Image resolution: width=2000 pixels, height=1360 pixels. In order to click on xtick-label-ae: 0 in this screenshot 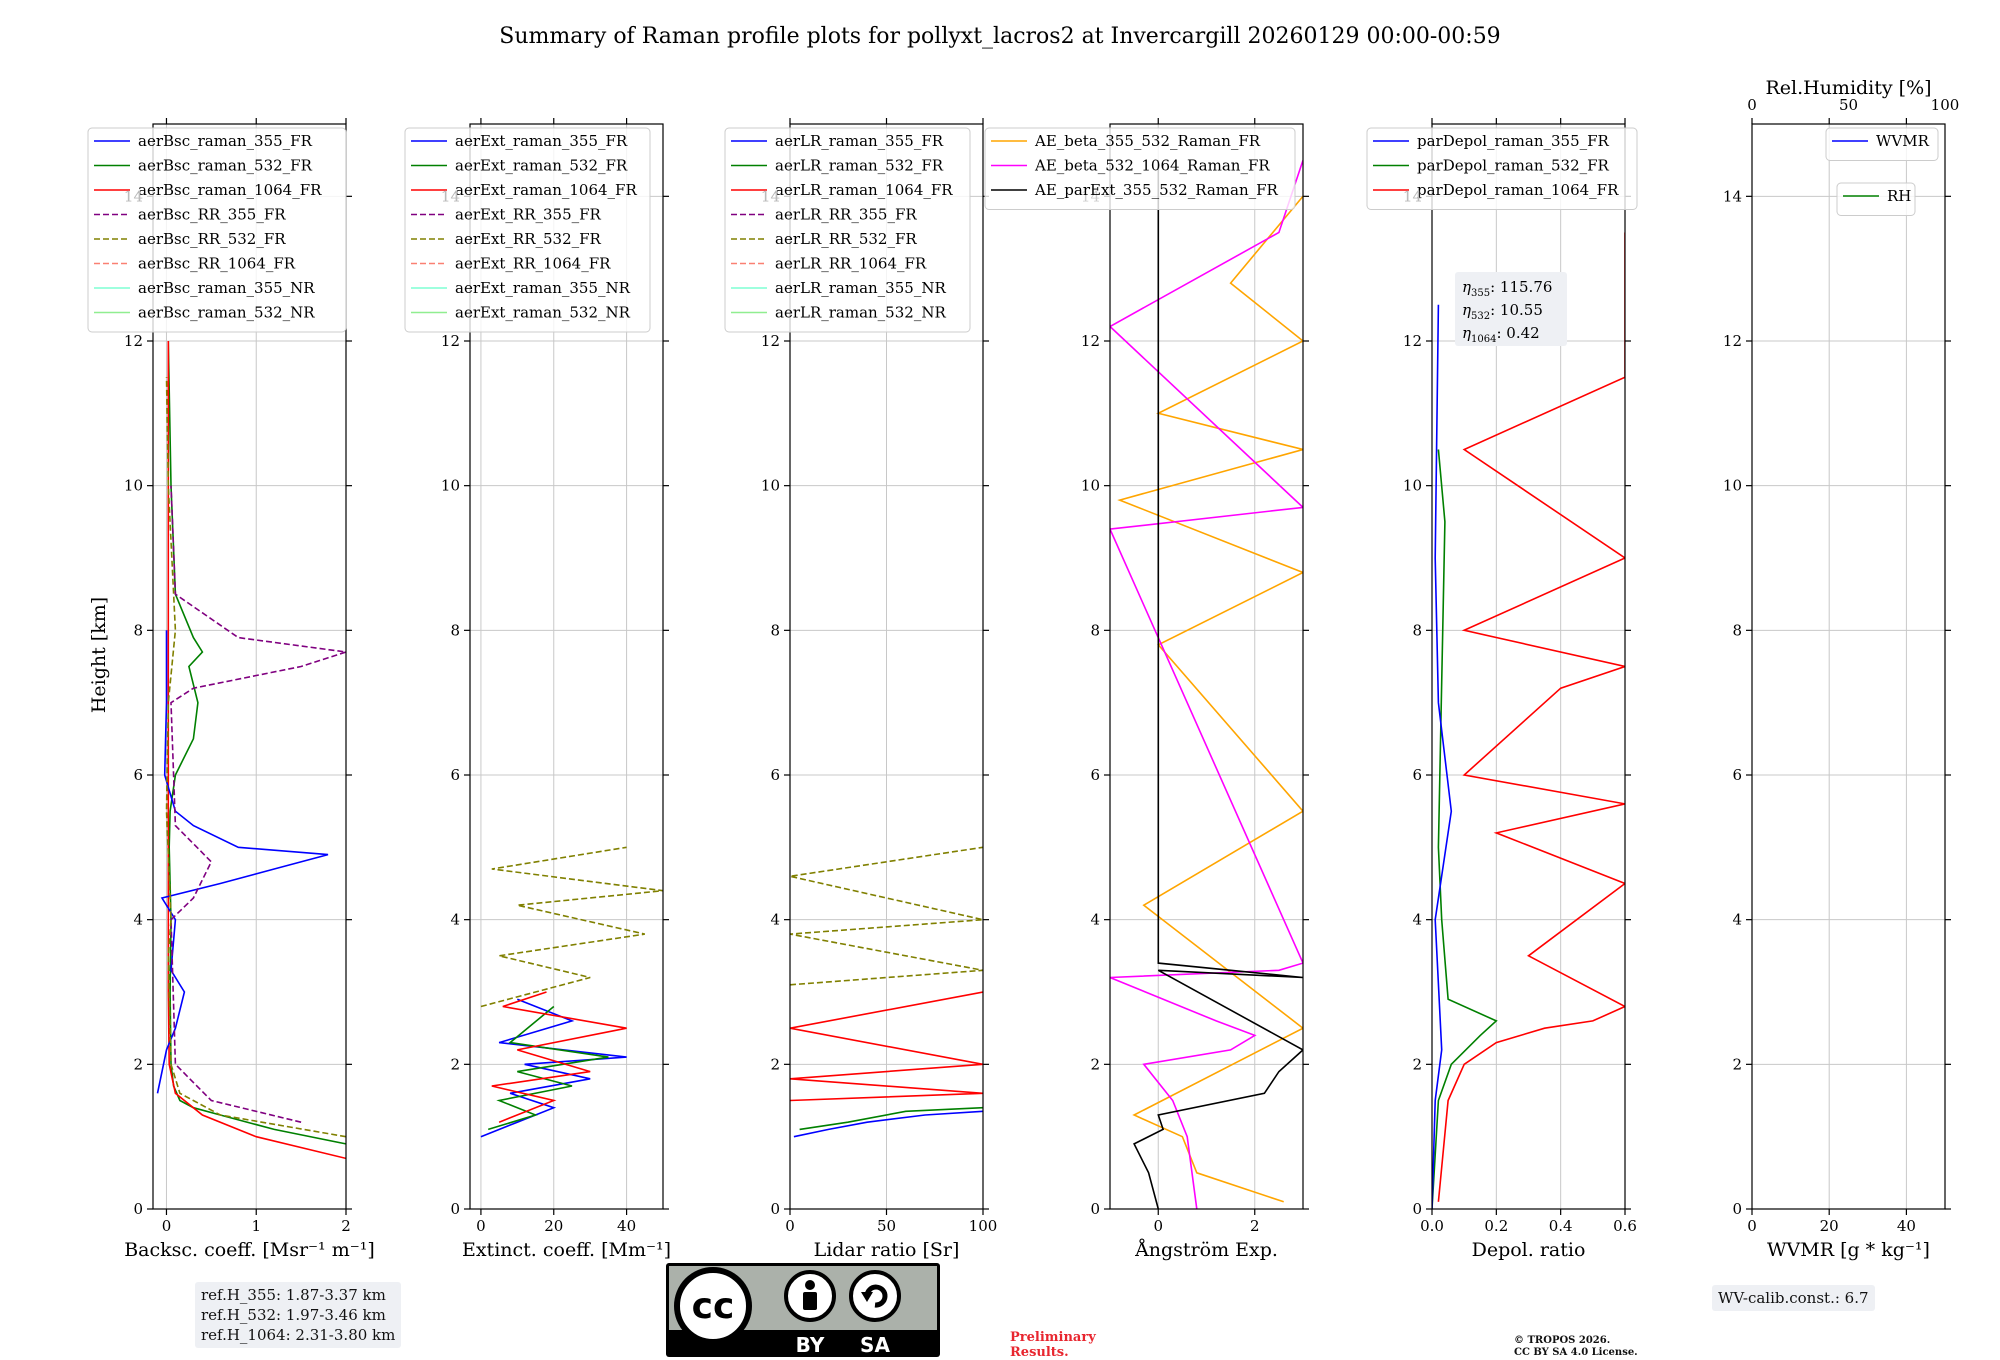, I will do `click(1158, 1226)`.